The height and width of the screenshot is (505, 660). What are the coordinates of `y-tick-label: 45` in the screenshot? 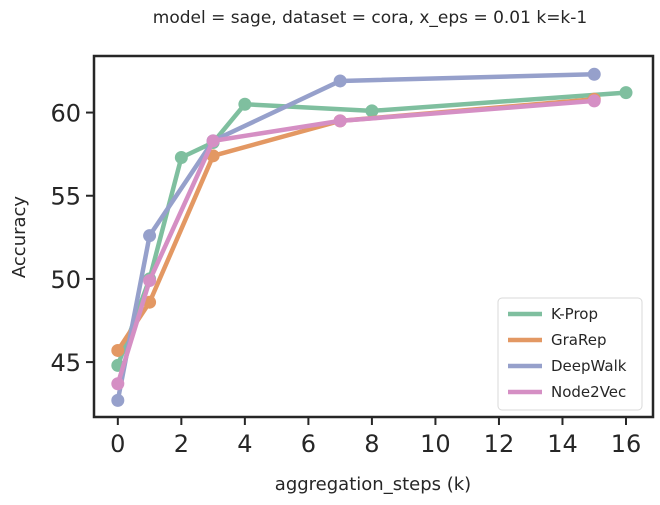 It's located at (65, 363).